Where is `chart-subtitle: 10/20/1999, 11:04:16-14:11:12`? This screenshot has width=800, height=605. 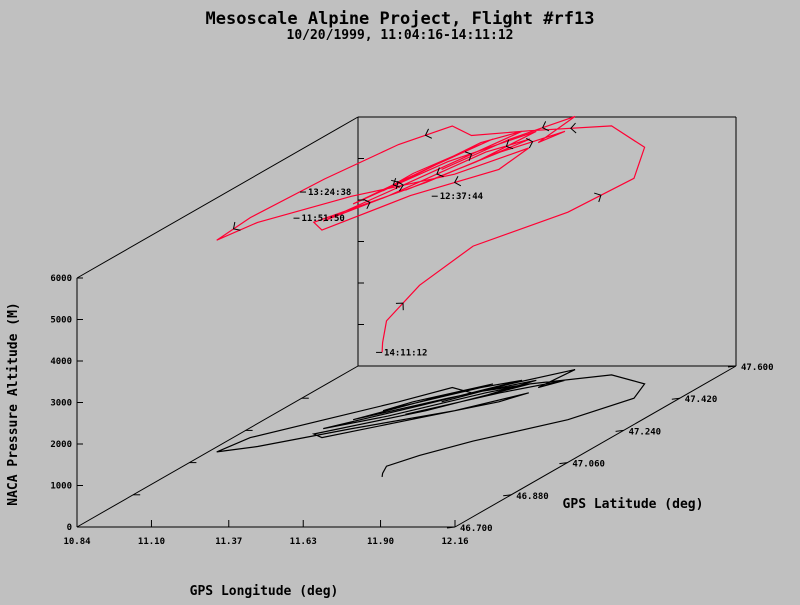 chart-subtitle: 10/20/1999, 11:04:16-14:11:12 is located at coordinates (400, 35).